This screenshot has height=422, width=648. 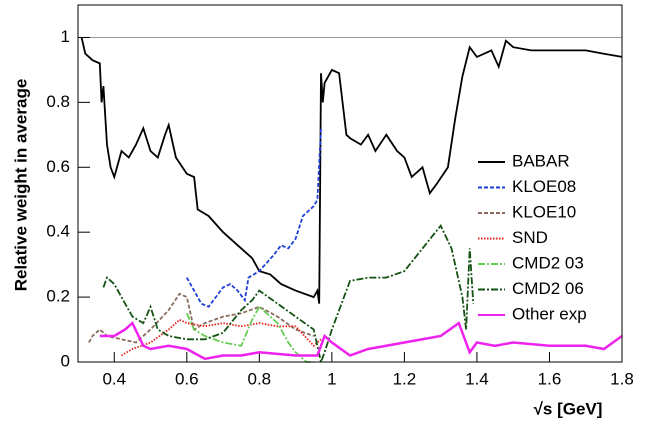 What do you see at coordinates (548, 262) in the screenshot?
I see `legend-label: CMD2 03` at bounding box center [548, 262].